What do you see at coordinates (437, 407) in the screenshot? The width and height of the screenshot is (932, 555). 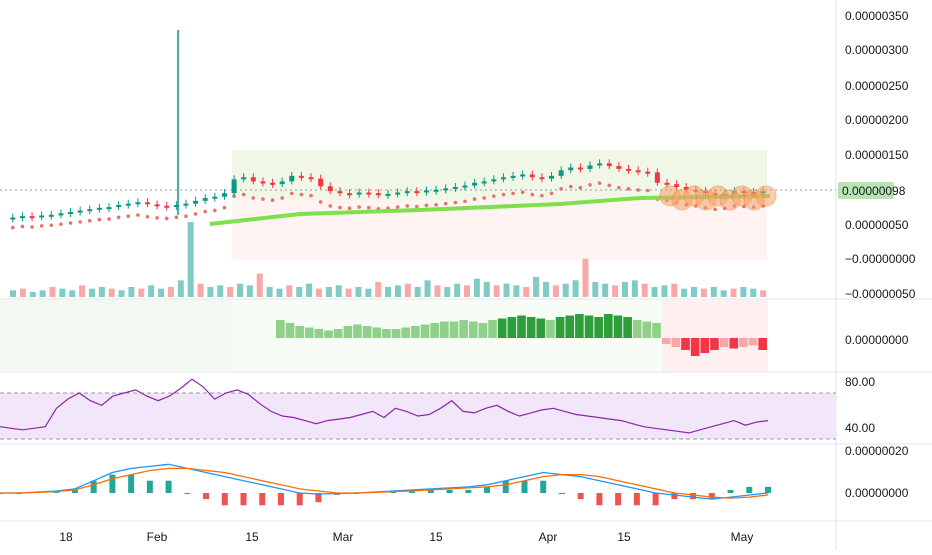 I see `rsi-panel: 80.00 40.00` at bounding box center [437, 407].